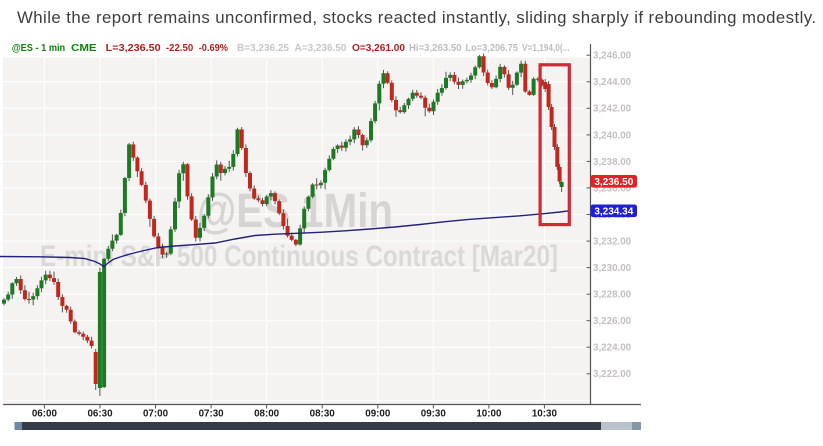 This screenshot has height=446, width=823. Describe the element at coordinates (612, 268) in the screenshot. I see `svg-text: 3,230.00` at that location.